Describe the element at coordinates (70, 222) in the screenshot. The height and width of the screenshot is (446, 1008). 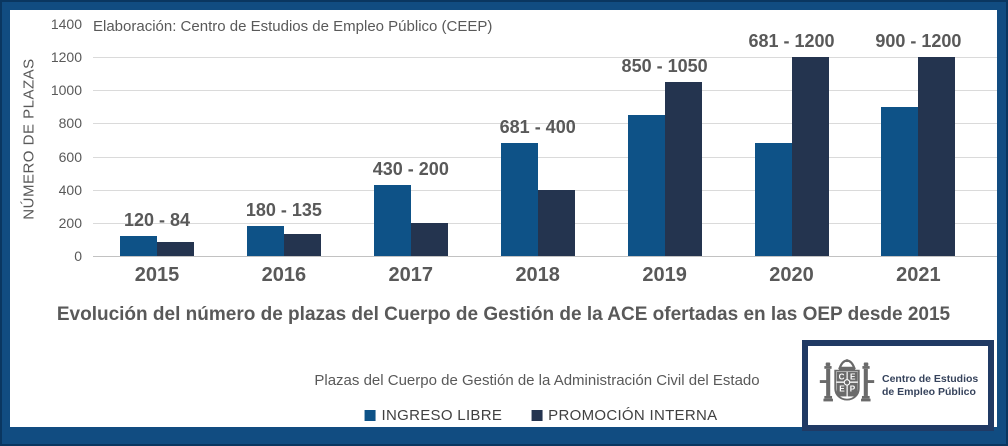
I see `y-tick-200: 200` at that location.